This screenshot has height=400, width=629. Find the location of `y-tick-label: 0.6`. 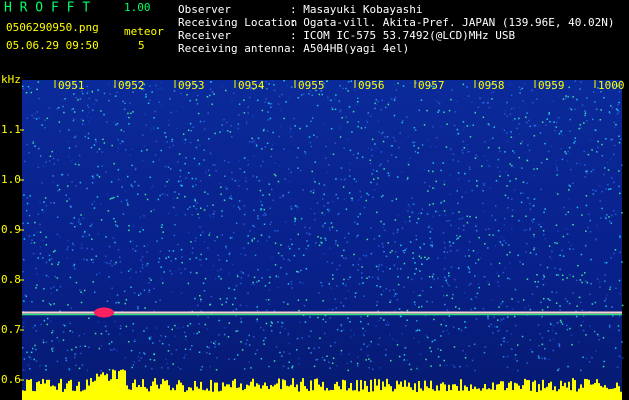

y-tick-label: 0.6 is located at coordinates (11, 379).